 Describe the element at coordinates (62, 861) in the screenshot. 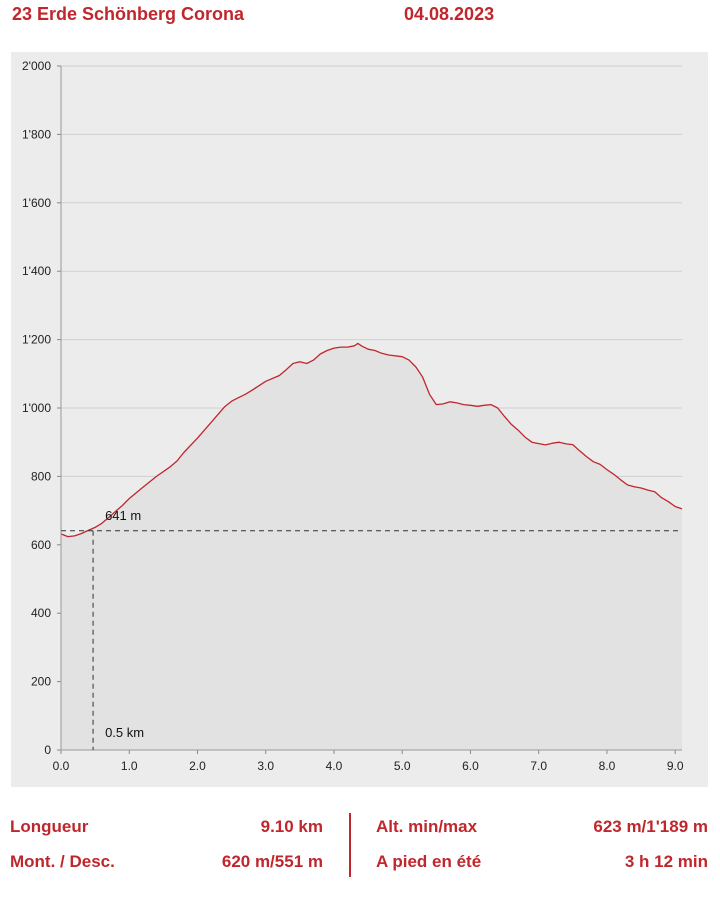

I see `updown-label: Mont. / Desc.` at that location.